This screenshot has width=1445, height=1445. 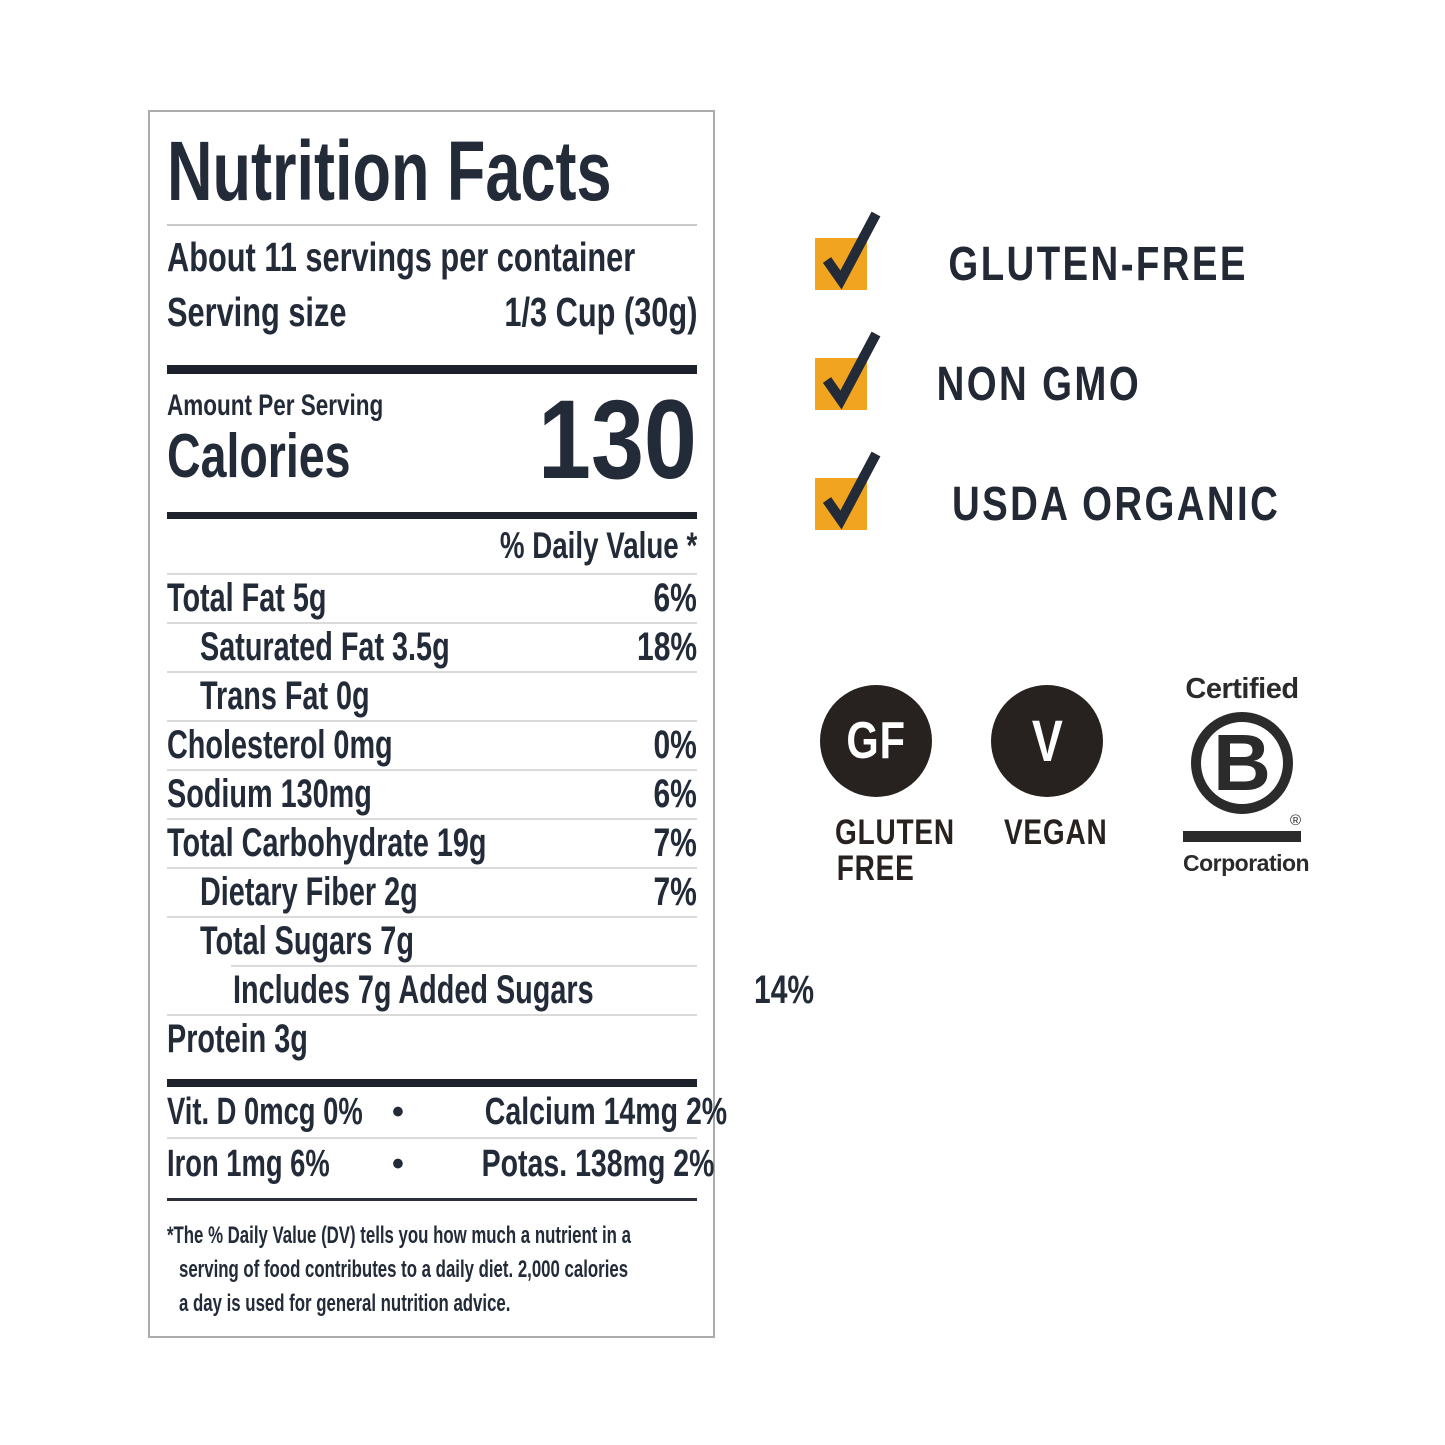 I want to click on micro-left-text: Vit. D 0mcg 0%, so click(x=265, y=1111).